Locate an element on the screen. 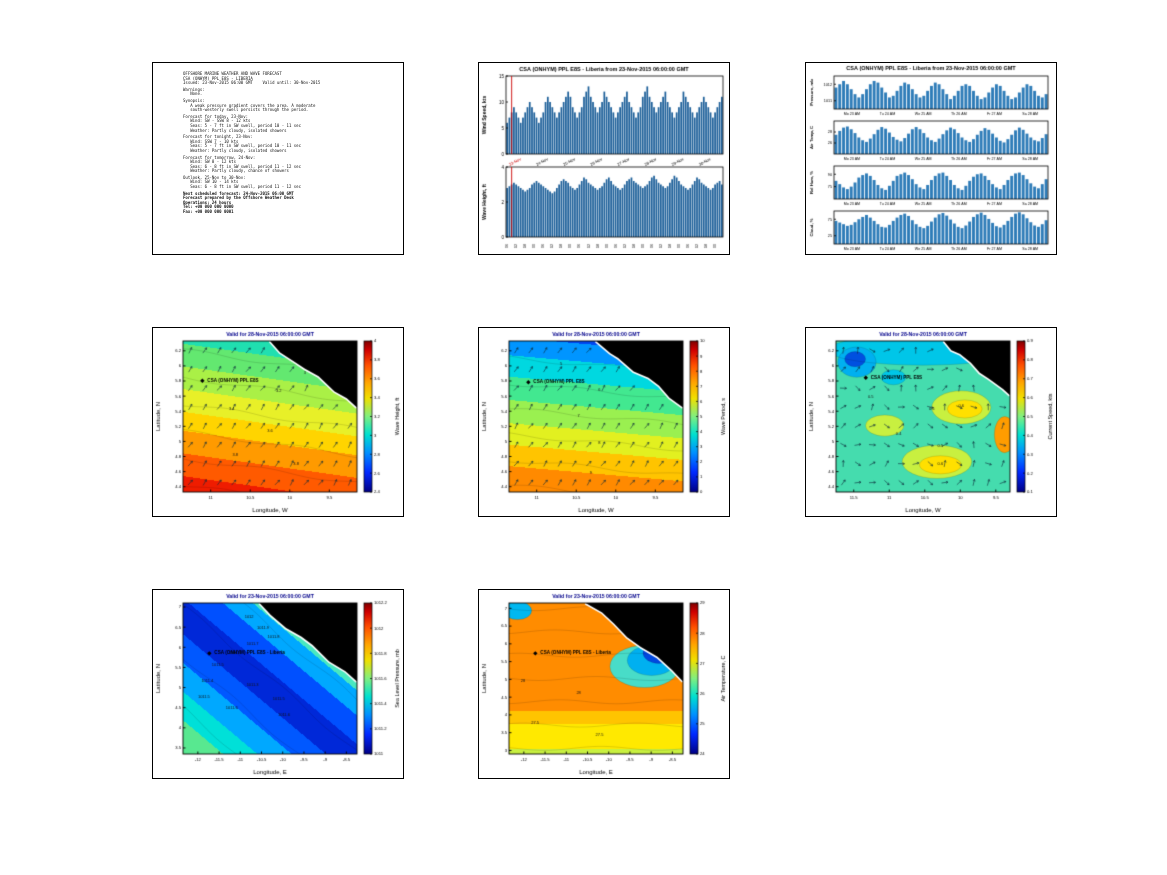  wave-period-map-panel is located at coordinates (604, 422).